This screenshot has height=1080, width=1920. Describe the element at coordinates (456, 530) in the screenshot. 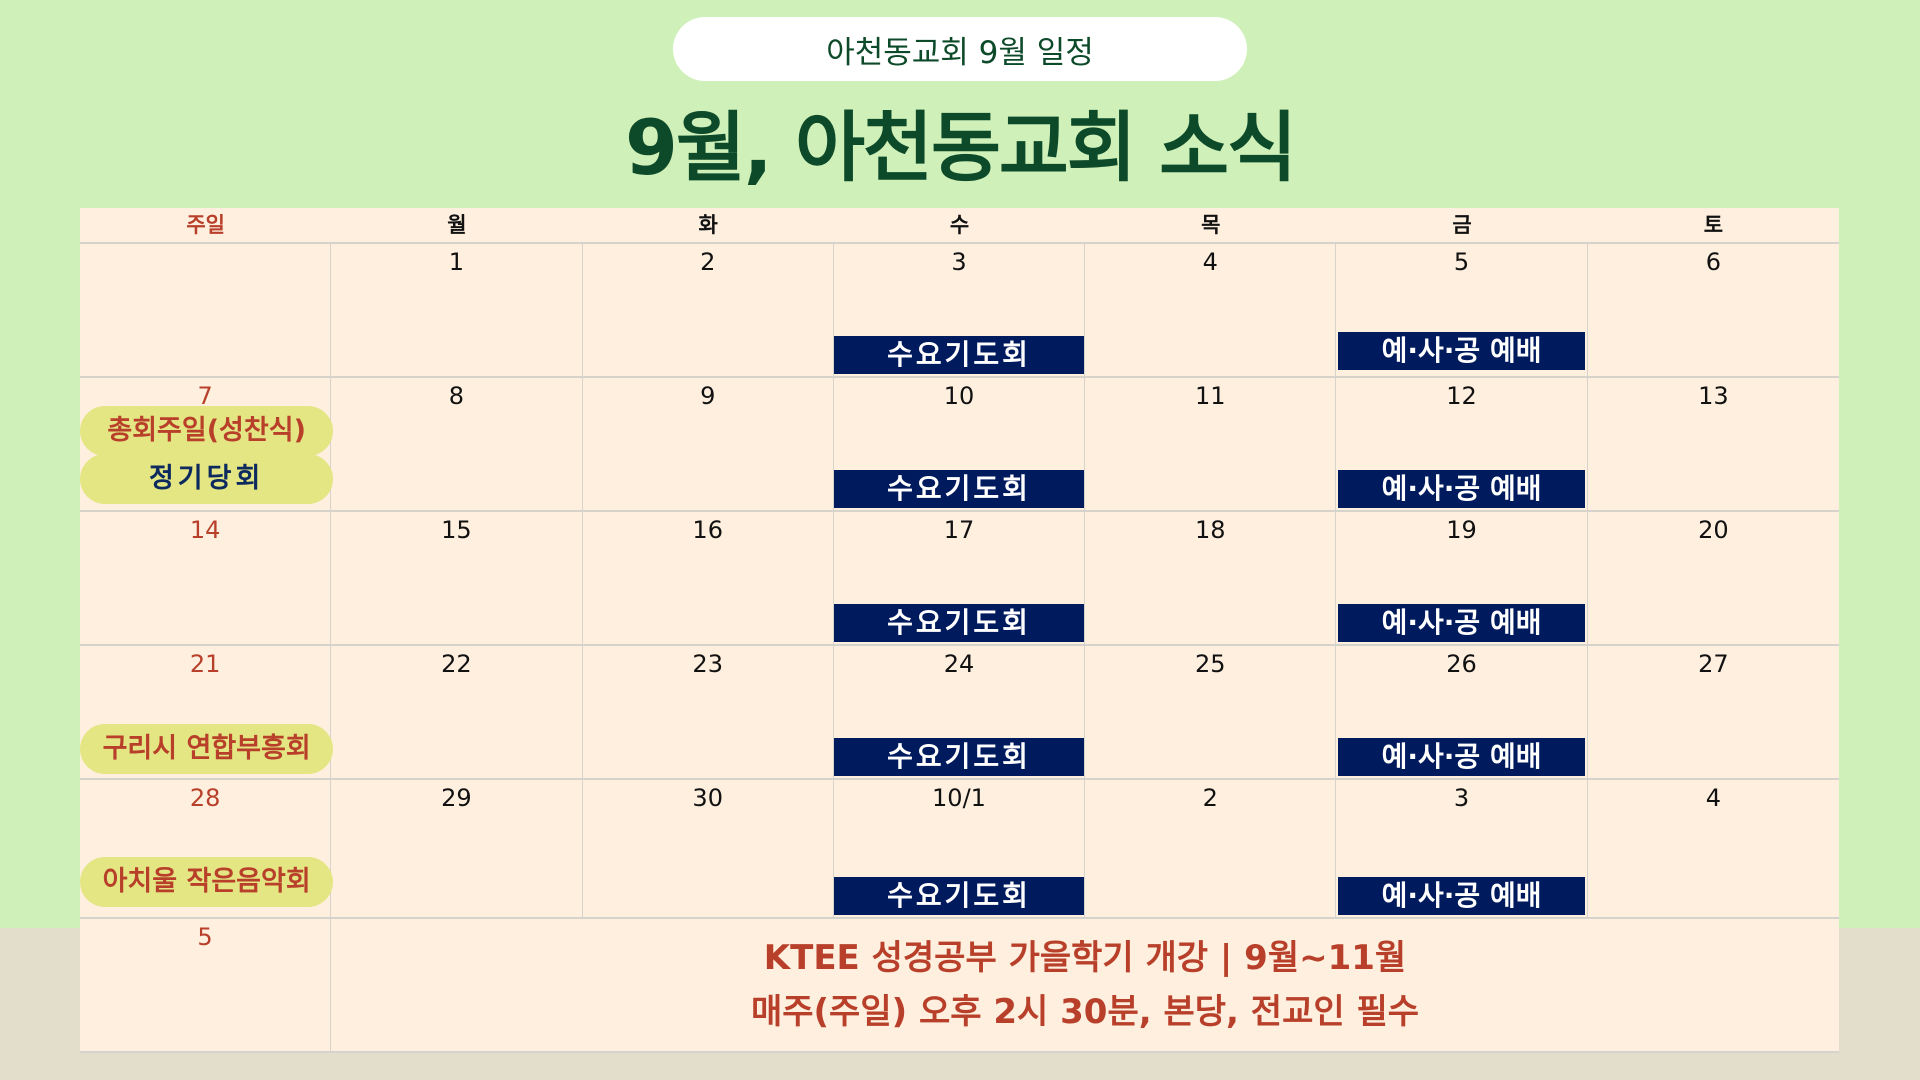

I see `day-number: 15` at that location.